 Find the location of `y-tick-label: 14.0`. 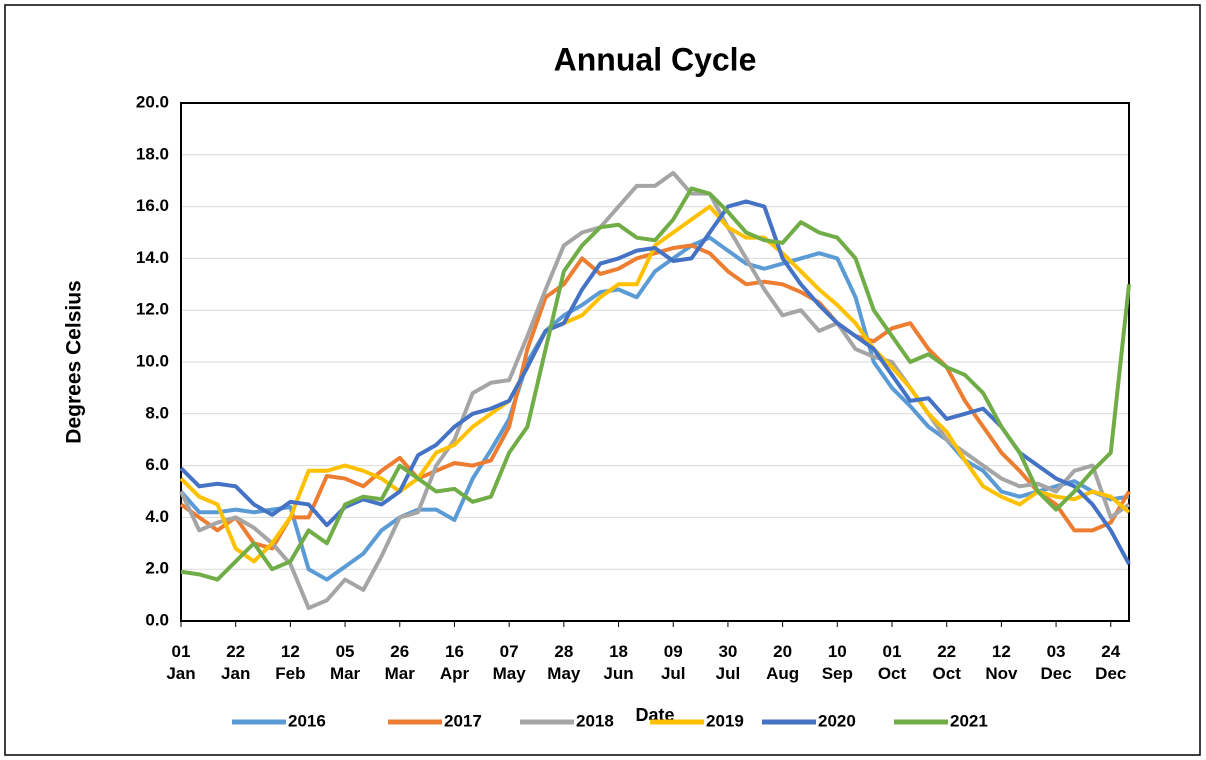

y-tick-label: 14.0 is located at coordinates (152, 257).